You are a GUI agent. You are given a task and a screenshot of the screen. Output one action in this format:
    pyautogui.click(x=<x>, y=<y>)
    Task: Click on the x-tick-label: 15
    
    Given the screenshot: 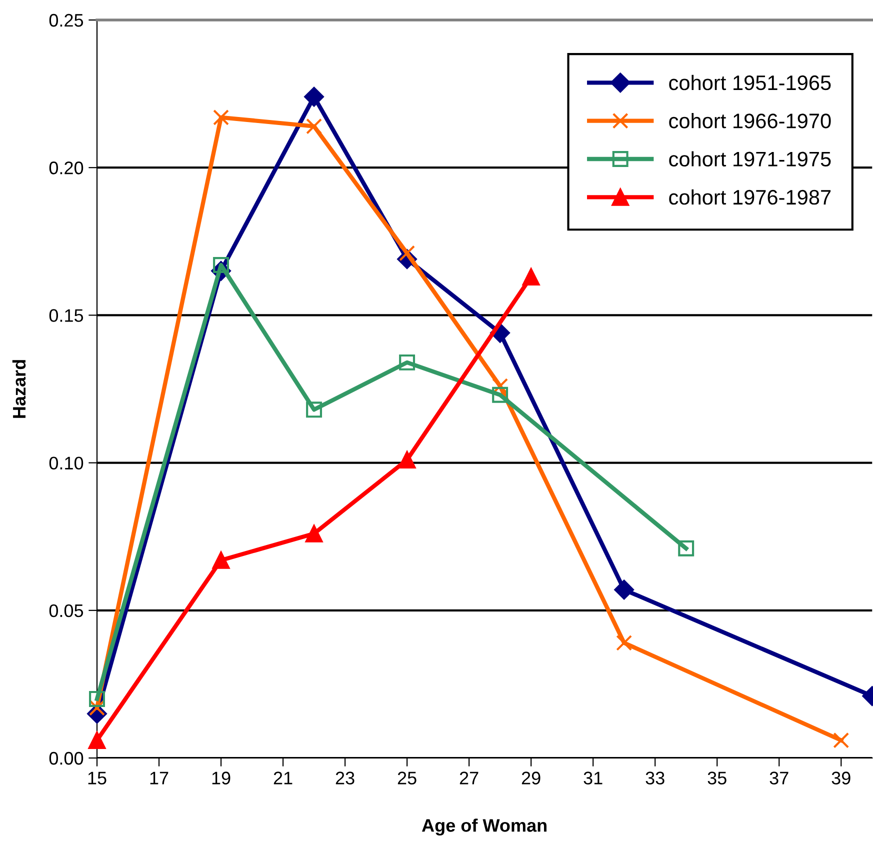 What is the action you would take?
    pyautogui.click(x=97, y=778)
    